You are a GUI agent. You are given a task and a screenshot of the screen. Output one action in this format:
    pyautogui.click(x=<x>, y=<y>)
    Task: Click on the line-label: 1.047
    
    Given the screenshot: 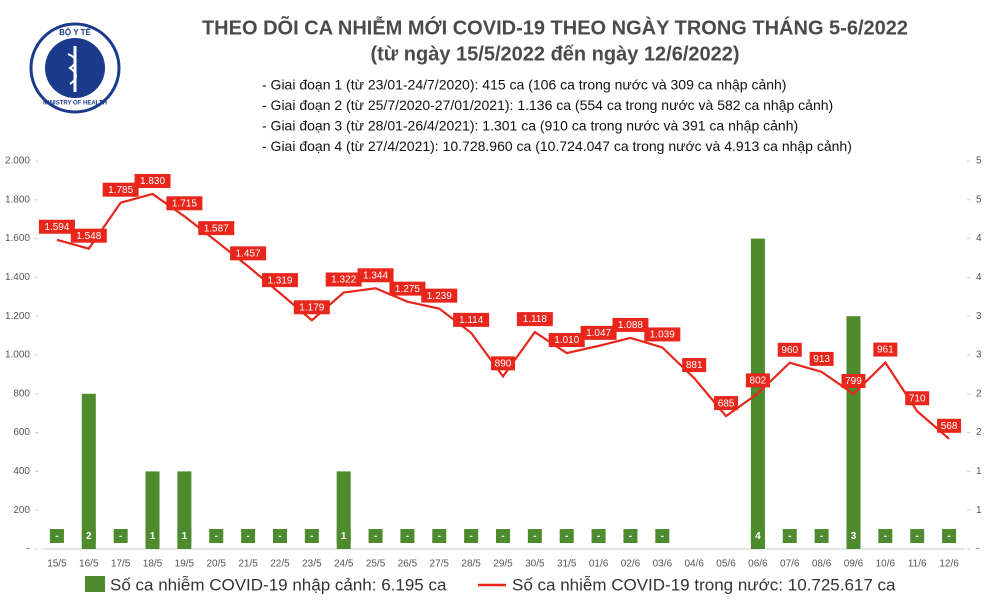 What is the action you would take?
    pyautogui.click(x=598, y=333)
    